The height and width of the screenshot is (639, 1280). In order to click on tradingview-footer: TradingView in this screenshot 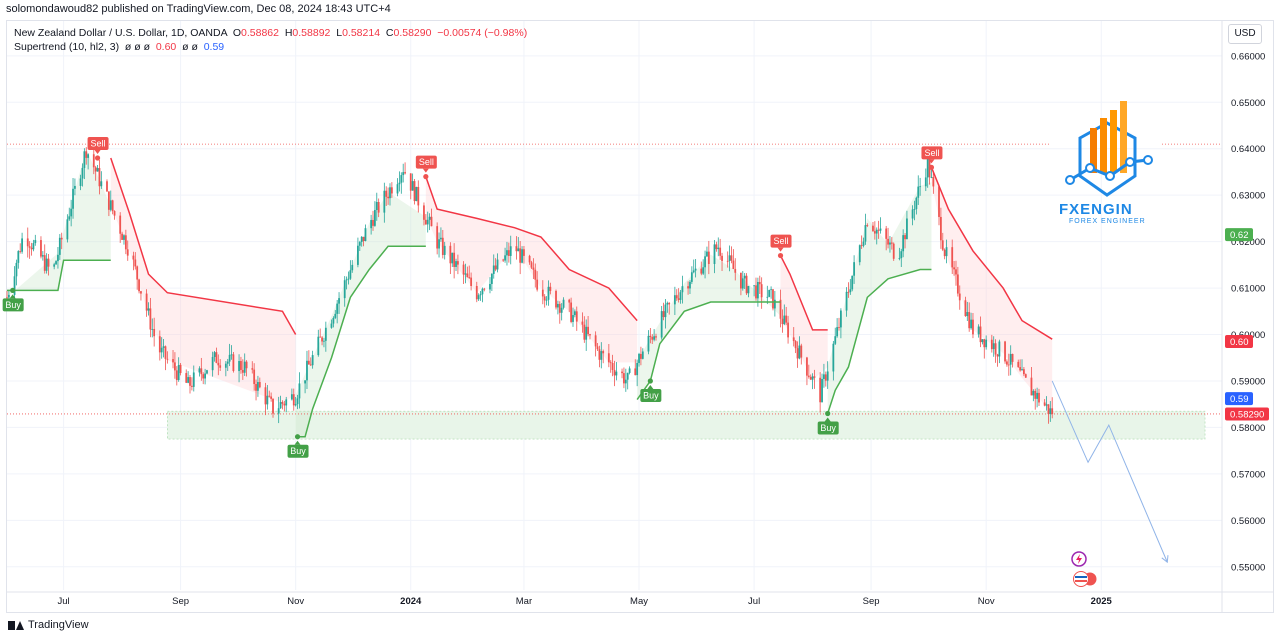, I will do `click(48, 625)`.